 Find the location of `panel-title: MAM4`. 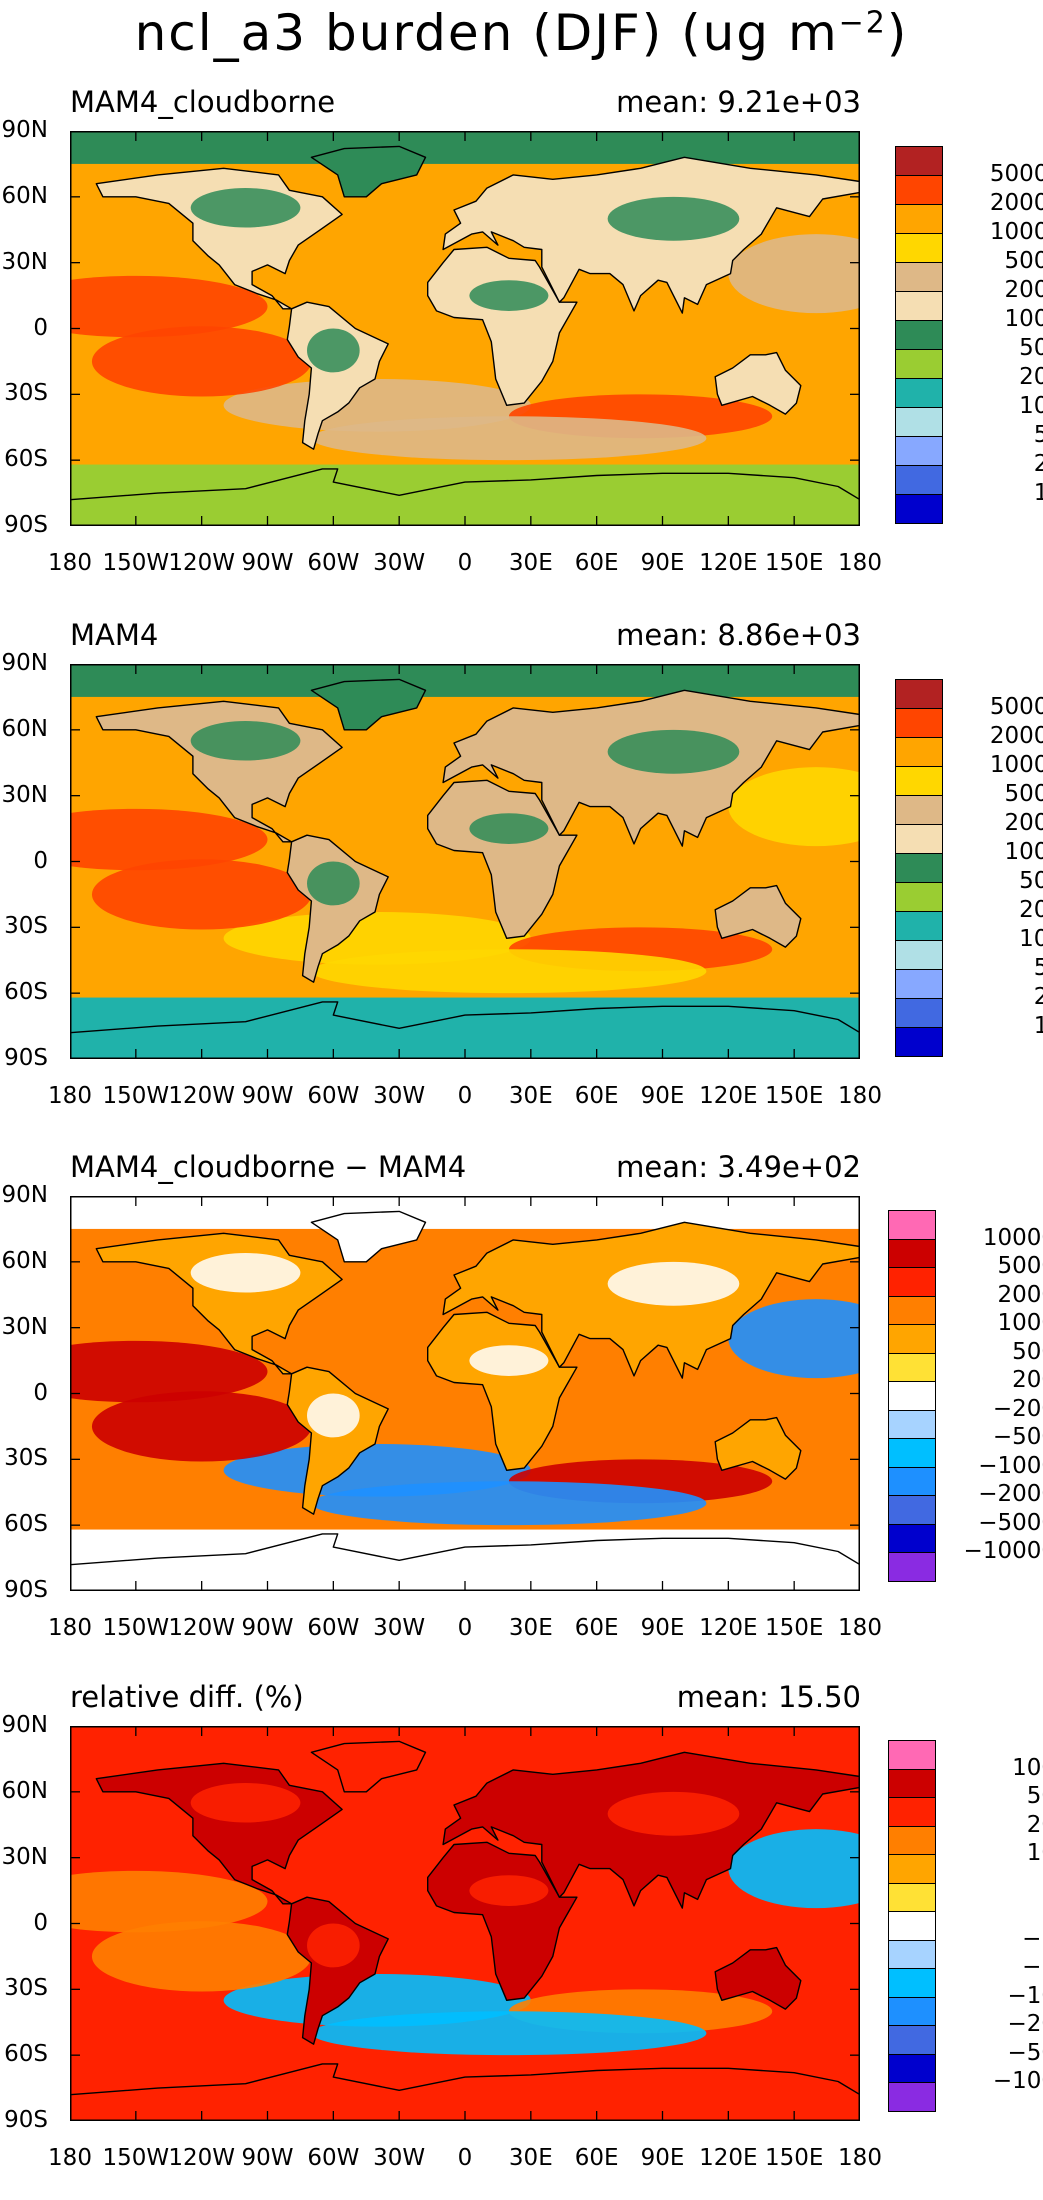

panel-title: MAM4 is located at coordinates (114, 635).